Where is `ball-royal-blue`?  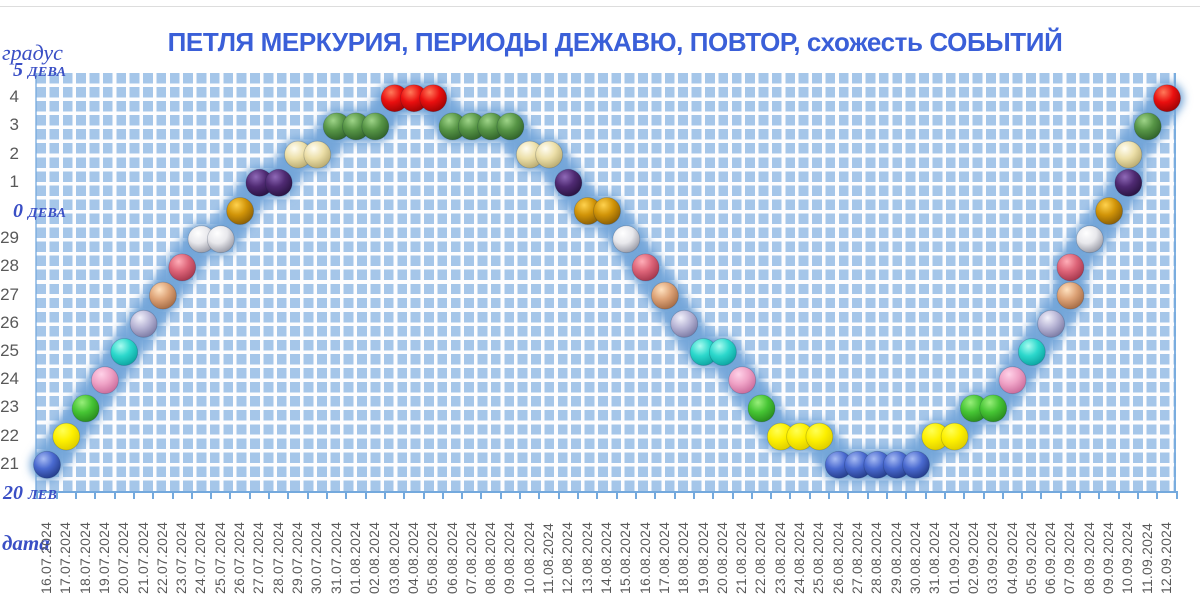
ball-royal-blue is located at coordinates (916, 464).